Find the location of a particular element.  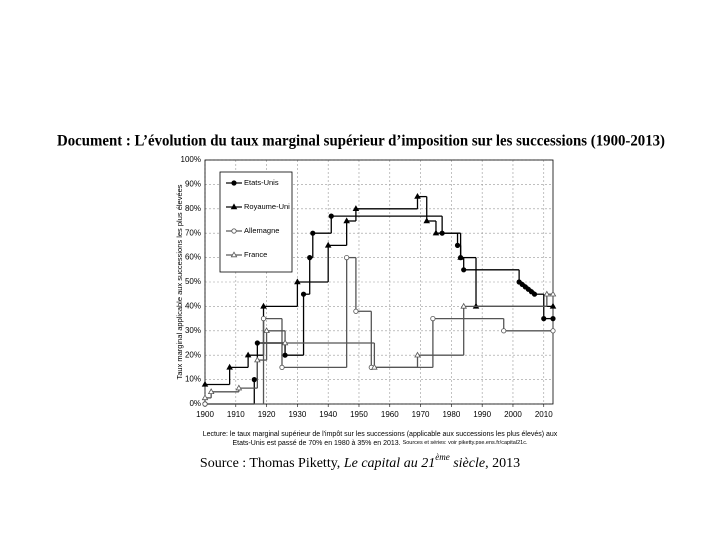

legend-label: Etats-Unis is located at coordinates (261, 182).